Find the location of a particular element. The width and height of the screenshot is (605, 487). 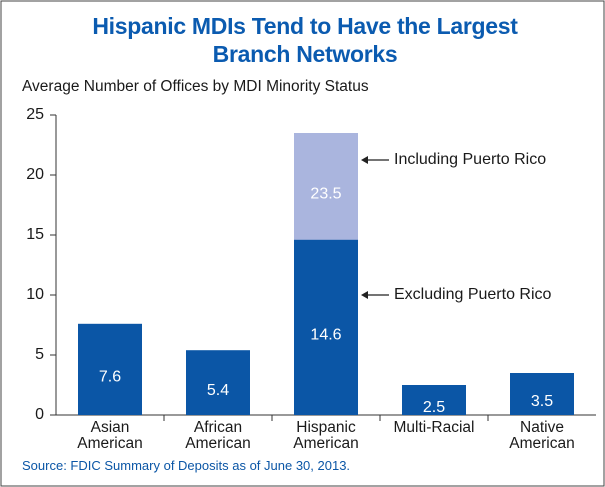

x-tick-label: Asian American is located at coordinates (110, 435).